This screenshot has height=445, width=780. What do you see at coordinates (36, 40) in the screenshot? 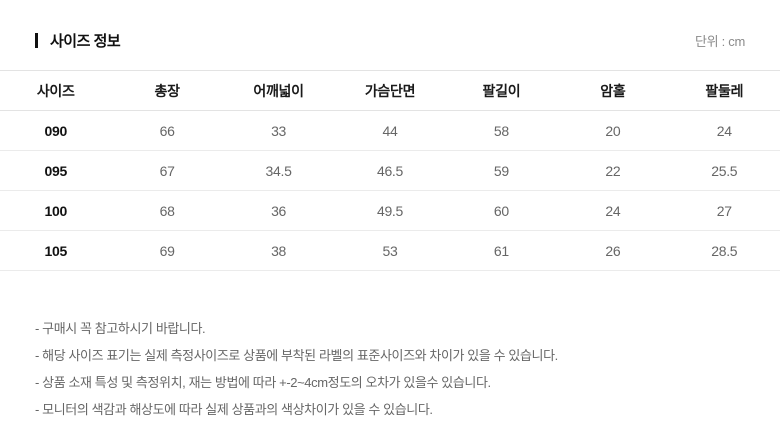
I see `title-accent-bar` at bounding box center [36, 40].